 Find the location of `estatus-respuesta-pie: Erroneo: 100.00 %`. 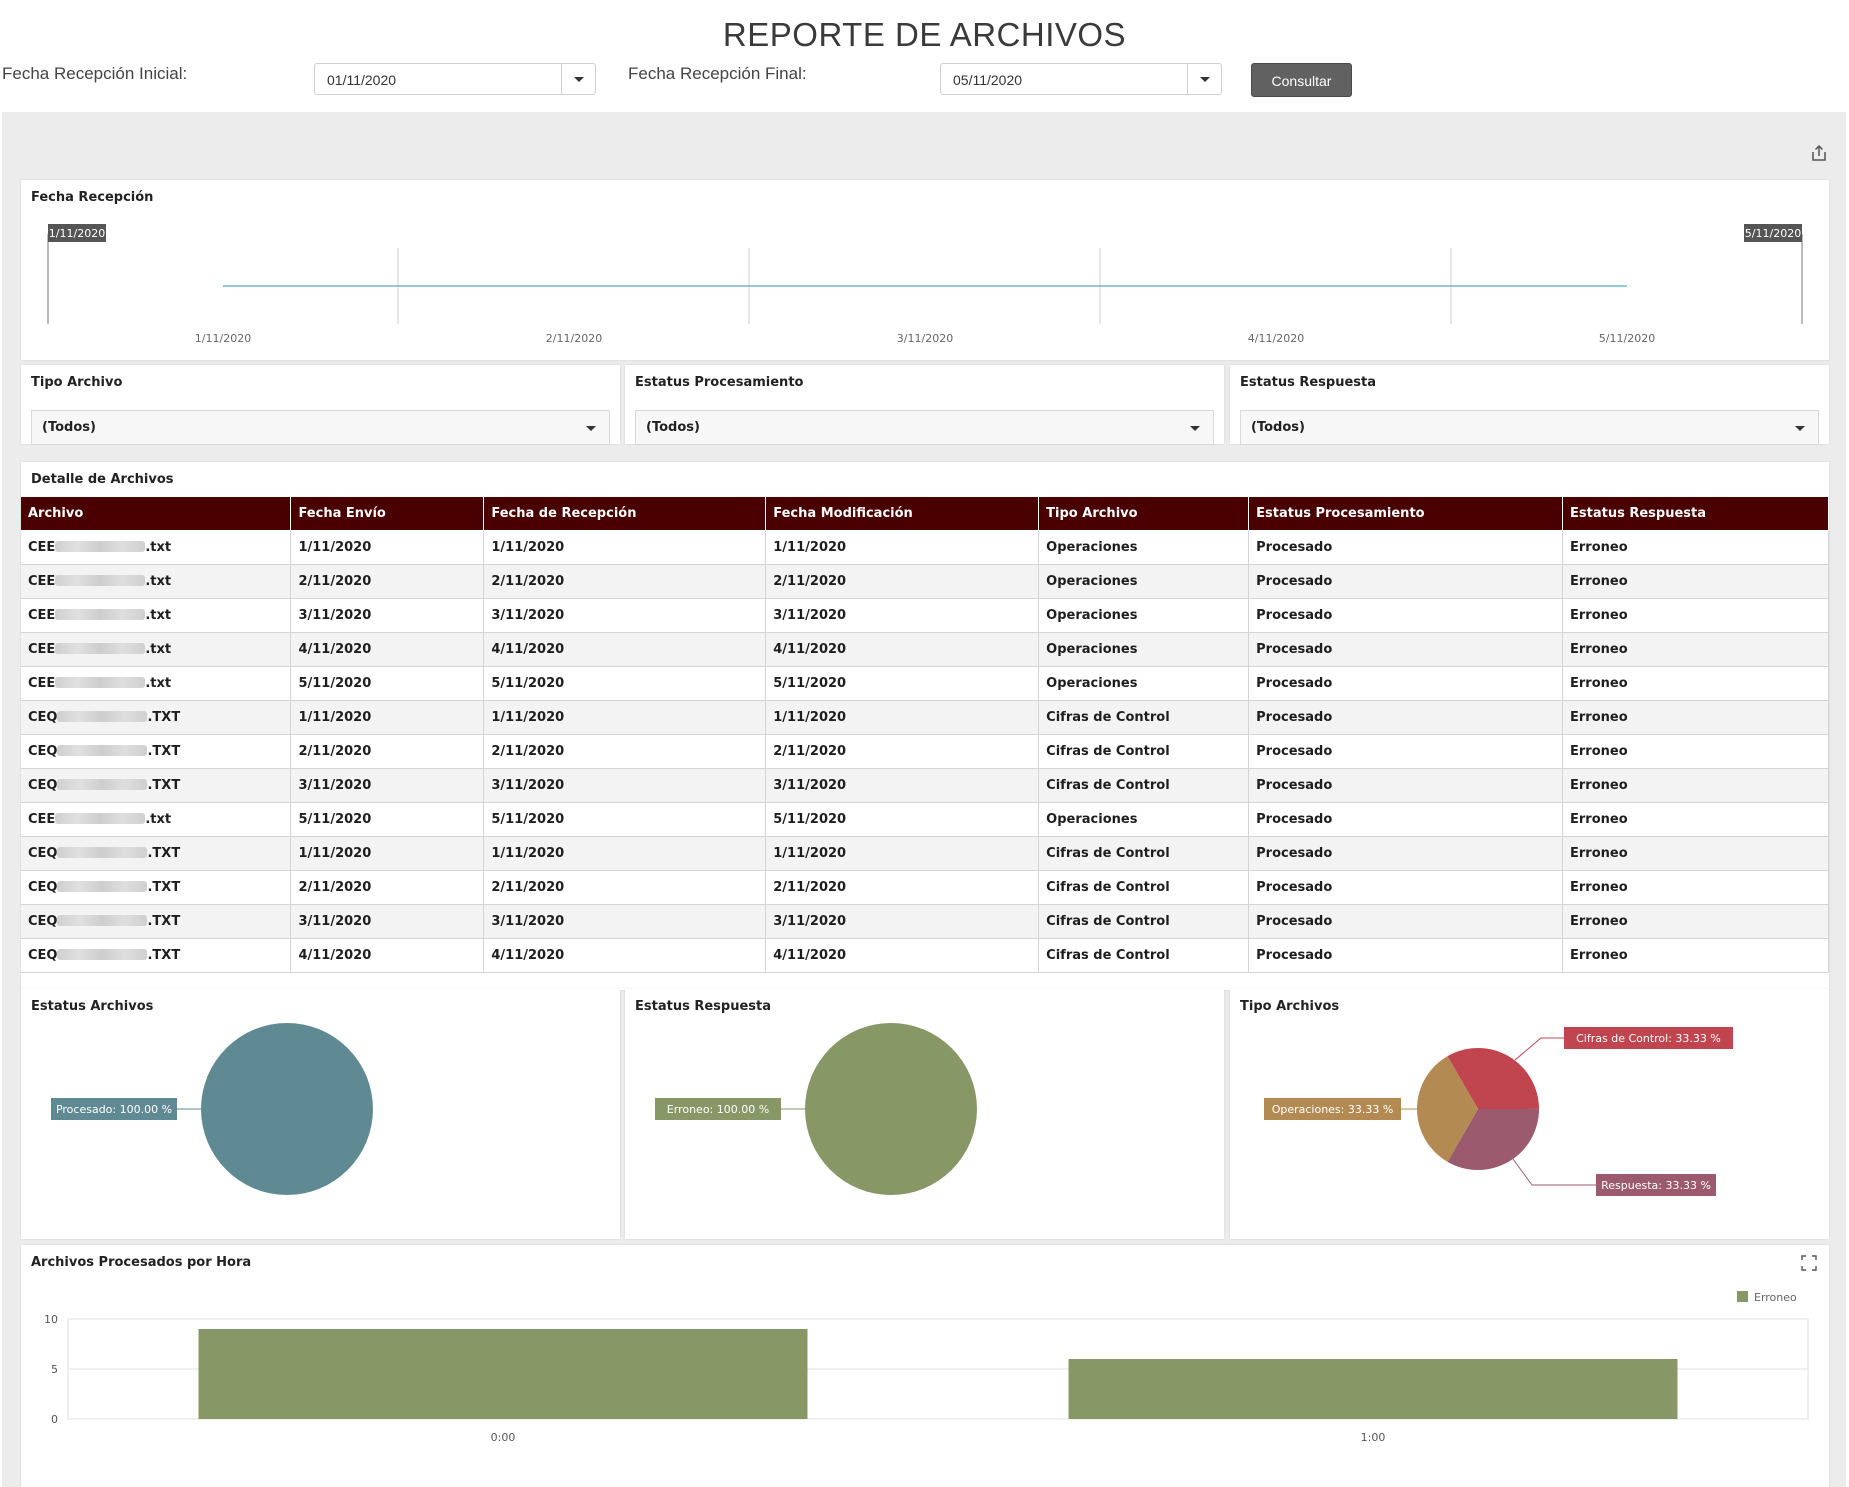

estatus-respuesta-pie: Erroneo: 100.00 % is located at coordinates (816, 1109).